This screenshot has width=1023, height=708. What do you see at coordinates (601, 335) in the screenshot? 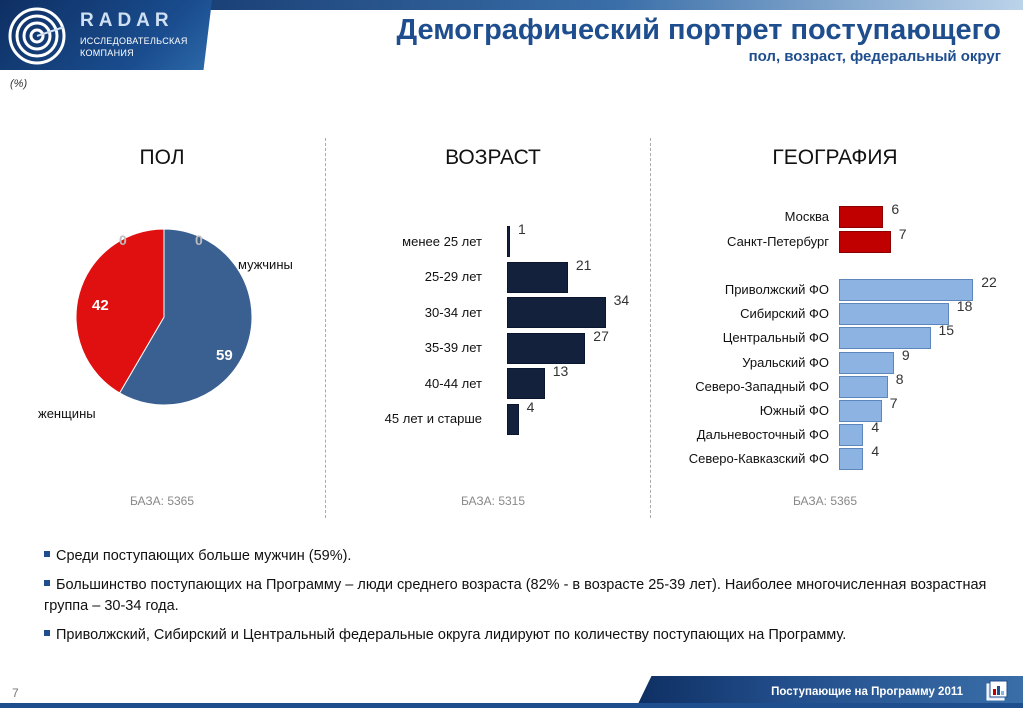
I see `age-value-label: 27` at bounding box center [601, 335].